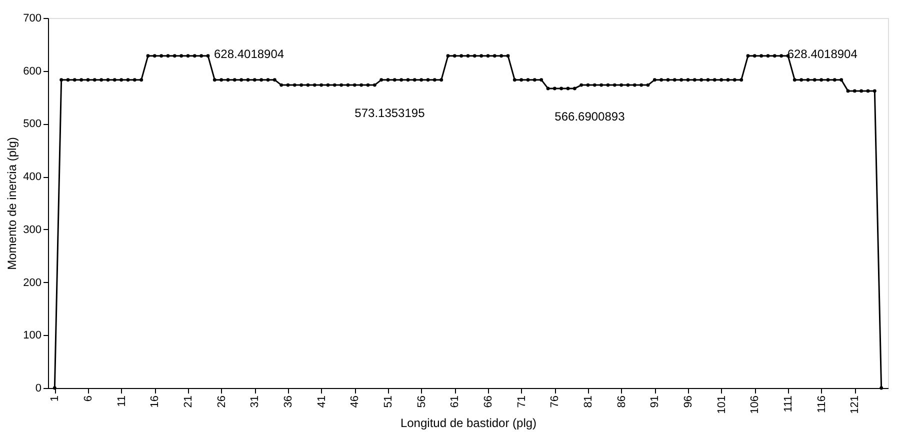 This screenshot has width=924, height=448. Describe the element at coordinates (32, 336) in the screenshot. I see `y-tick-label: 100` at that location.